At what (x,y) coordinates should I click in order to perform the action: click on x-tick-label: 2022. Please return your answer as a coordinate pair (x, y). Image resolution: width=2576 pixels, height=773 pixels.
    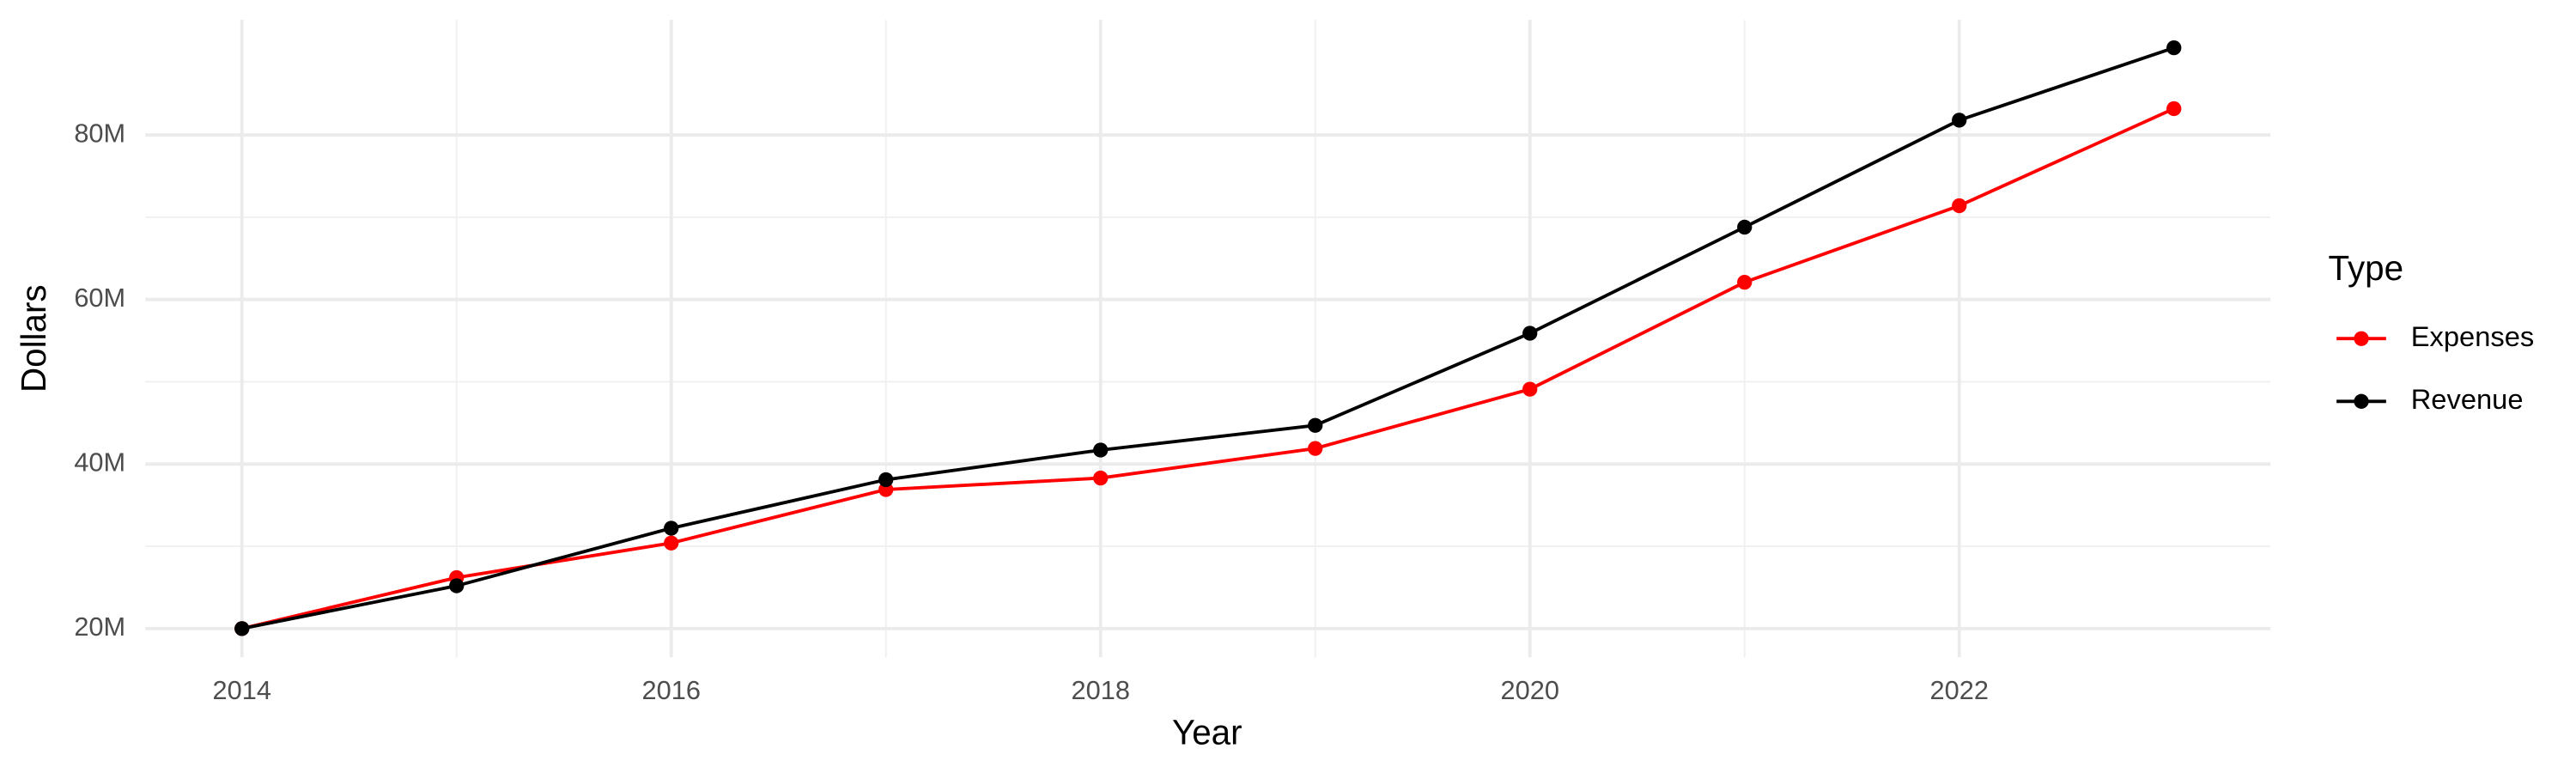
    Looking at the image, I should click on (1960, 690).